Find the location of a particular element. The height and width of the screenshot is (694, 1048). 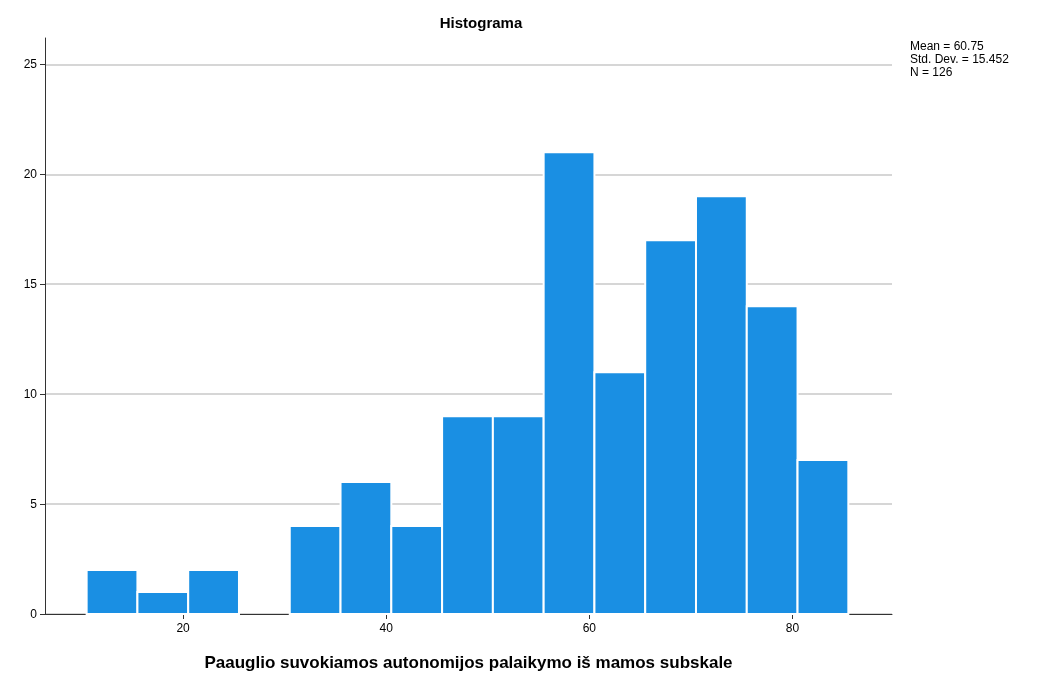

y-tick-label: 0 is located at coordinates (34, 614).